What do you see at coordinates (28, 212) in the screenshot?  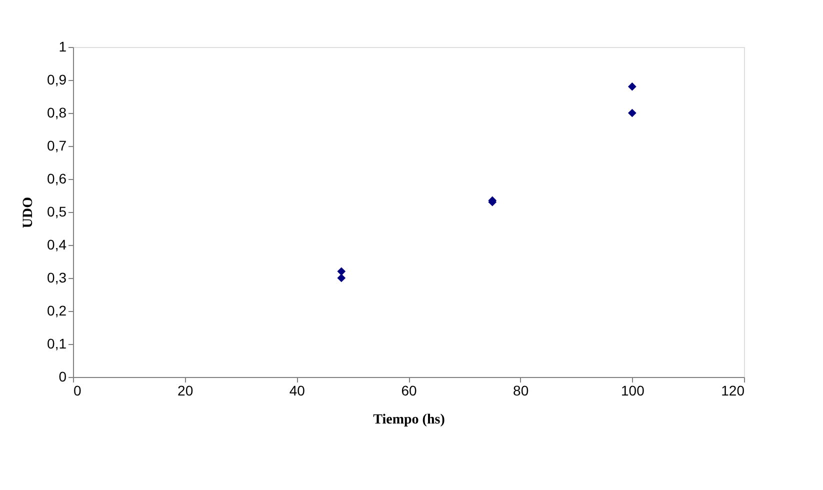 I see `y-axis-title: UDO` at bounding box center [28, 212].